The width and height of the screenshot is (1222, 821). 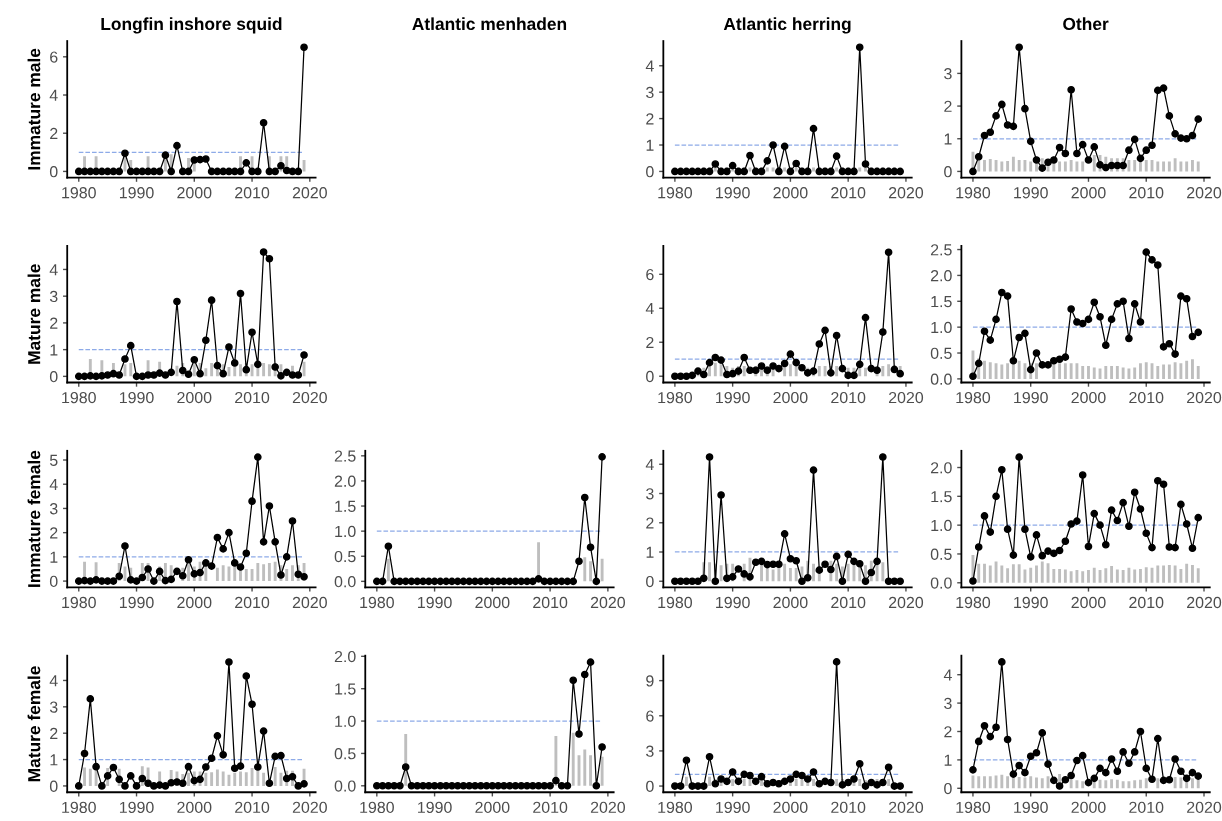 What do you see at coordinates (650, 681) in the screenshot?
I see `y-tick-label: 9` at bounding box center [650, 681].